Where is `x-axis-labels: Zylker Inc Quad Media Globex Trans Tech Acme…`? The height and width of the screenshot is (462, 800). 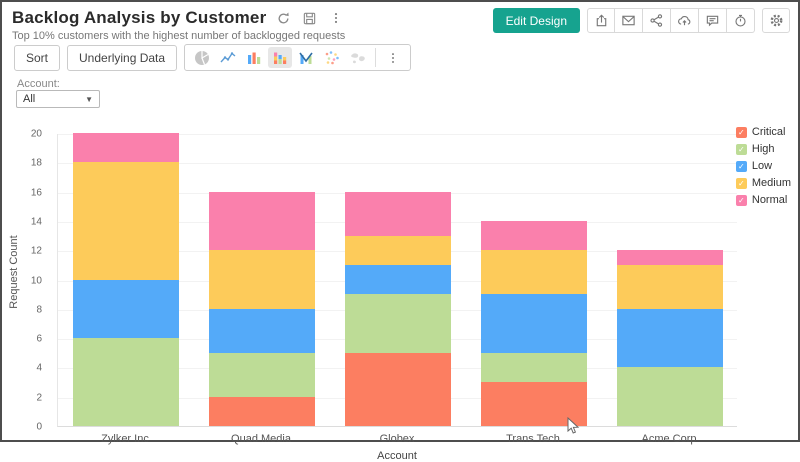 x-axis-labels: Zylker Inc Quad Media Globex Trans Tech Acme… is located at coordinates (397, 440).